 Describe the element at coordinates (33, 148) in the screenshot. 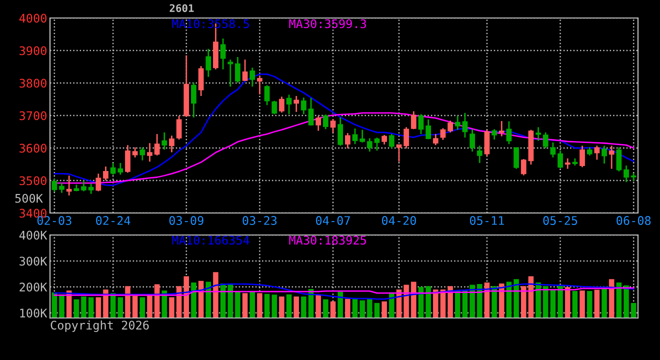

I see `y-tick-label: 3600` at that location.